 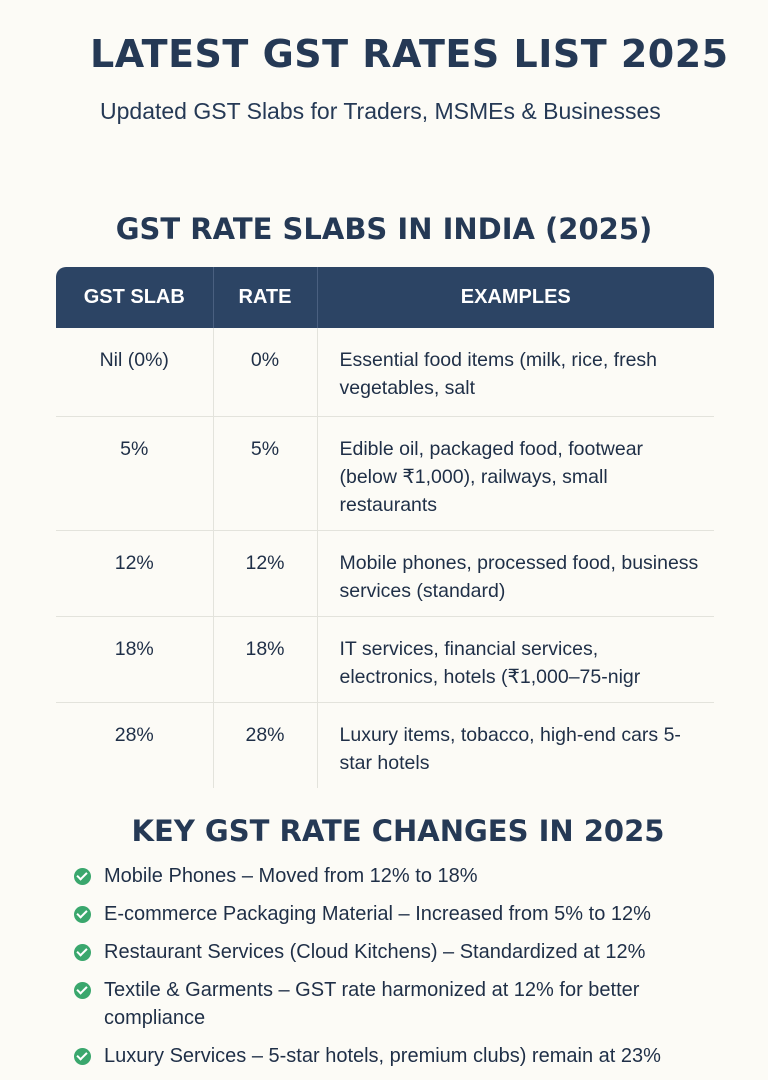 I want to click on table-header-row: GST SLAB RATE EXAMPLES, so click(x=385, y=297).